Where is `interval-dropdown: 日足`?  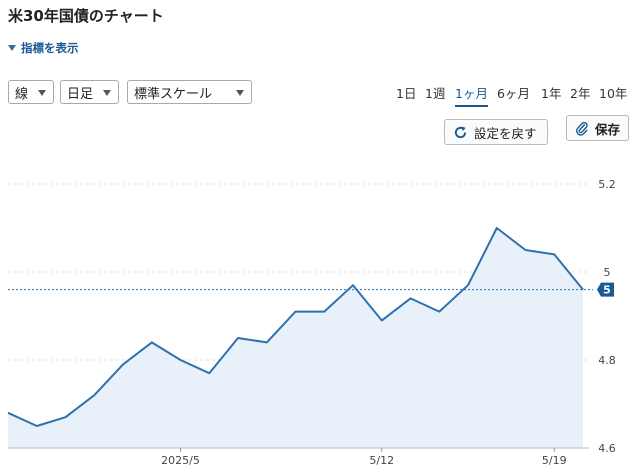
interval-dropdown: 日足 is located at coordinates (89, 92).